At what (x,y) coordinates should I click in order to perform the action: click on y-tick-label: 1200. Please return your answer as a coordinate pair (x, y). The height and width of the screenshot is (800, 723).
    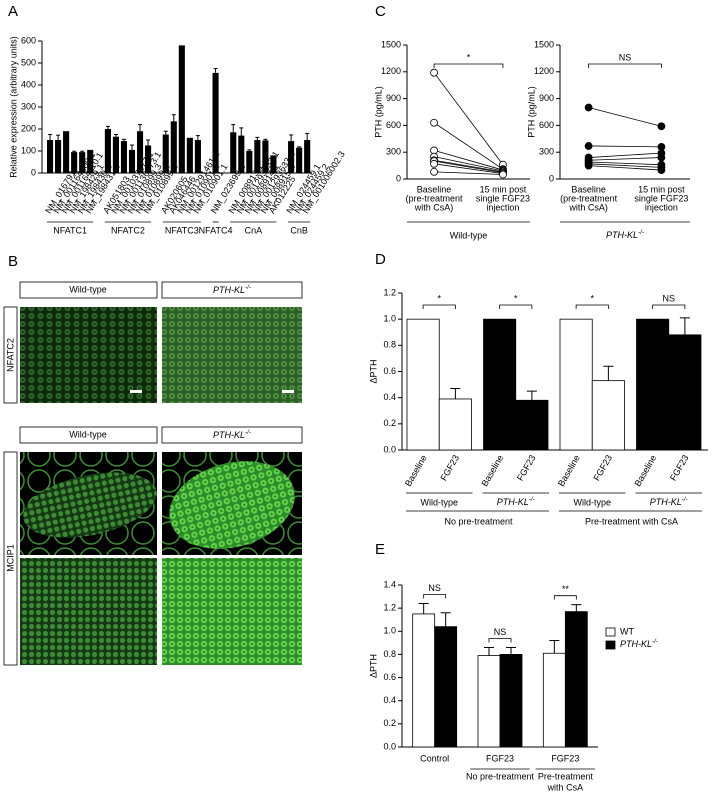
    Looking at the image, I should click on (544, 71).